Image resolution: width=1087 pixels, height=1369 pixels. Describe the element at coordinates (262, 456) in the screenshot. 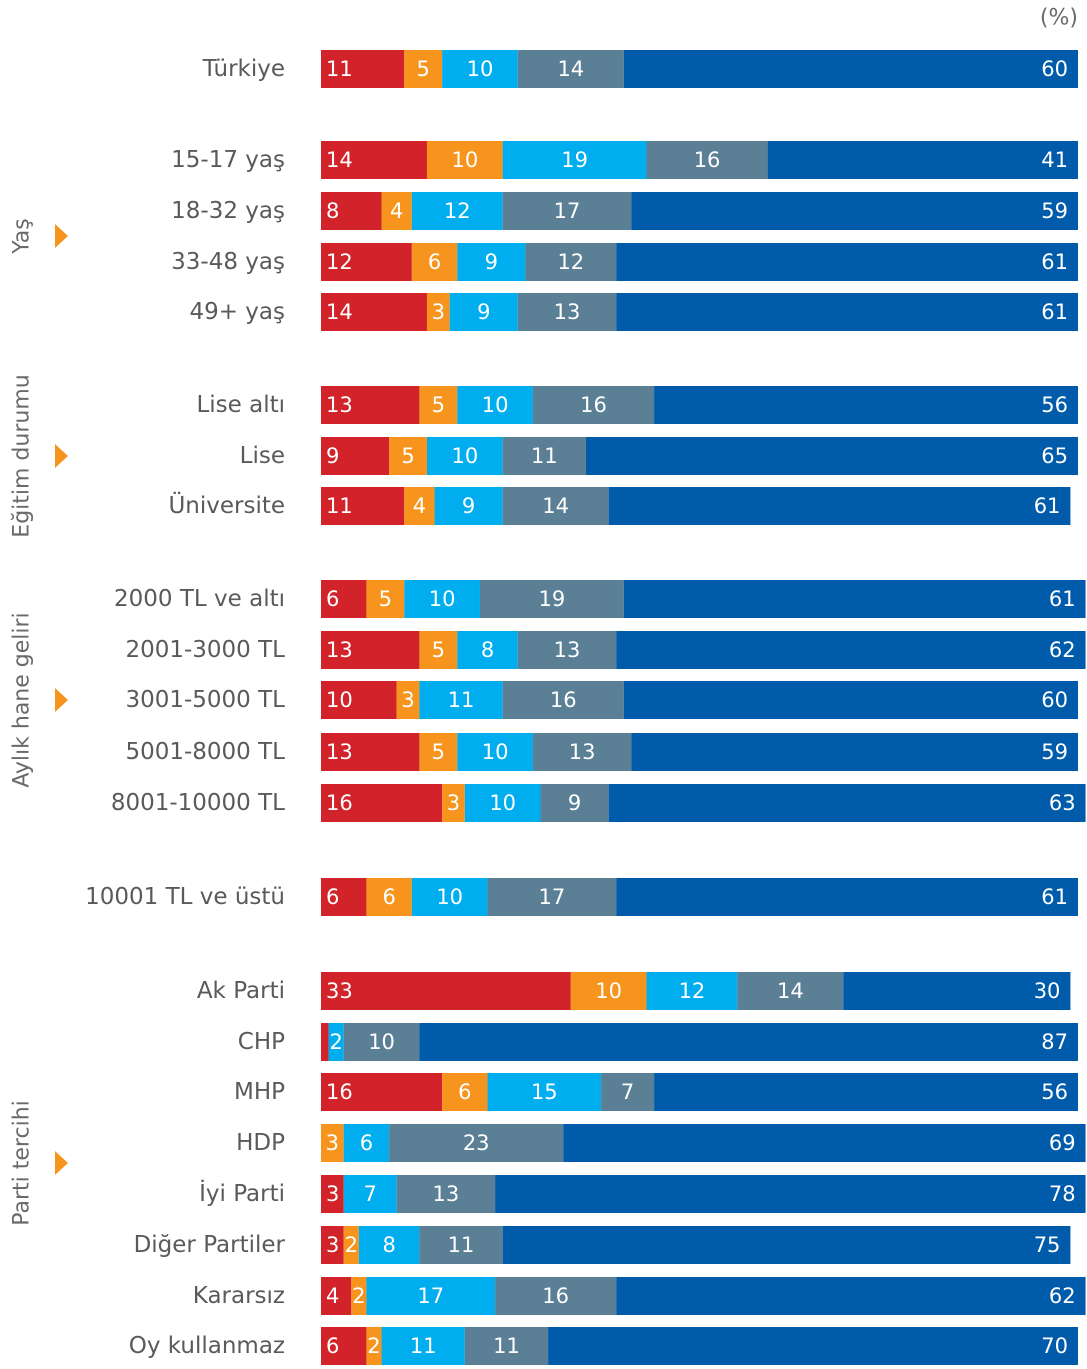

I see `category-label: Lise` at that location.